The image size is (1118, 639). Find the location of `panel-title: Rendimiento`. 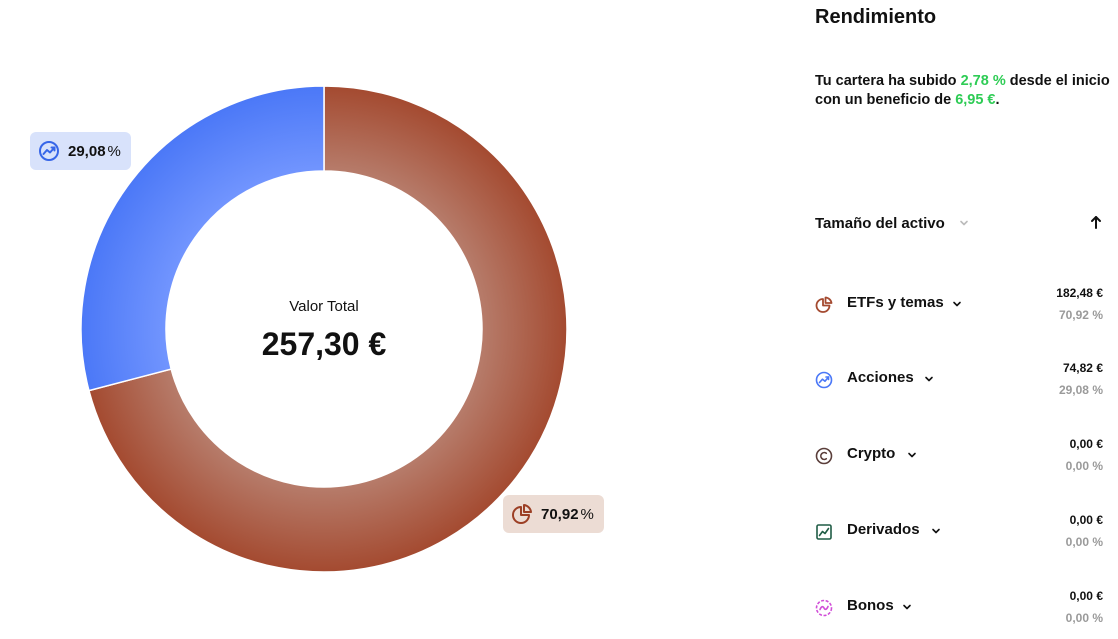

panel-title: Rendimiento is located at coordinates (876, 17).